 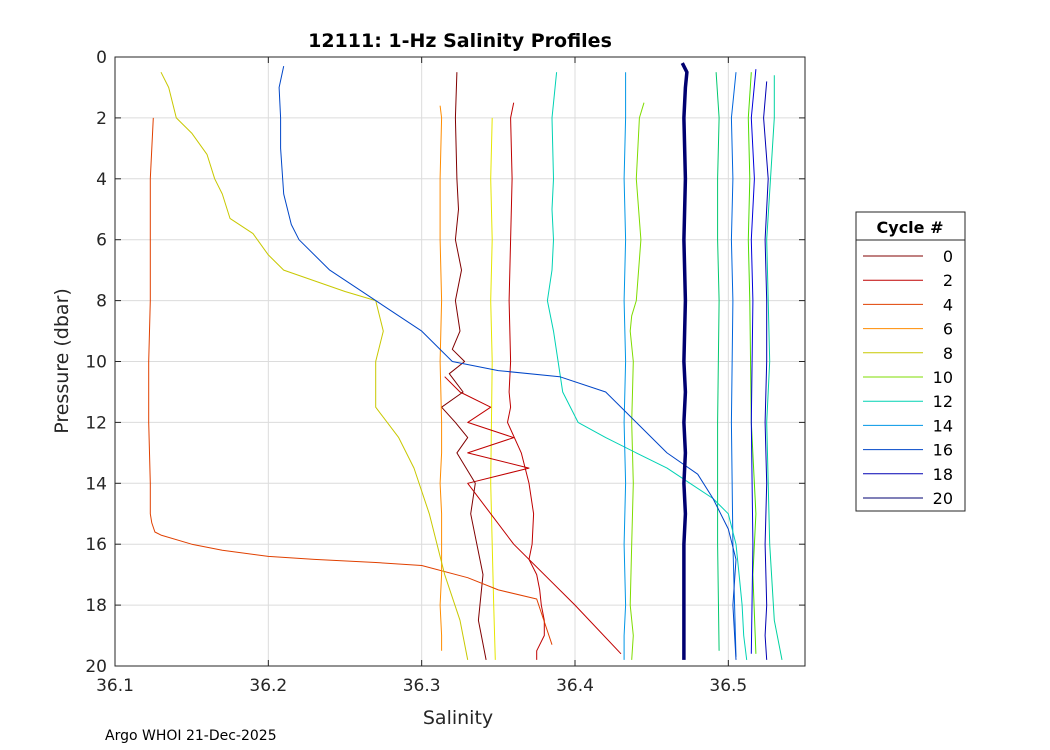 I want to click on y-tick-label: 20, so click(x=96, y=667).